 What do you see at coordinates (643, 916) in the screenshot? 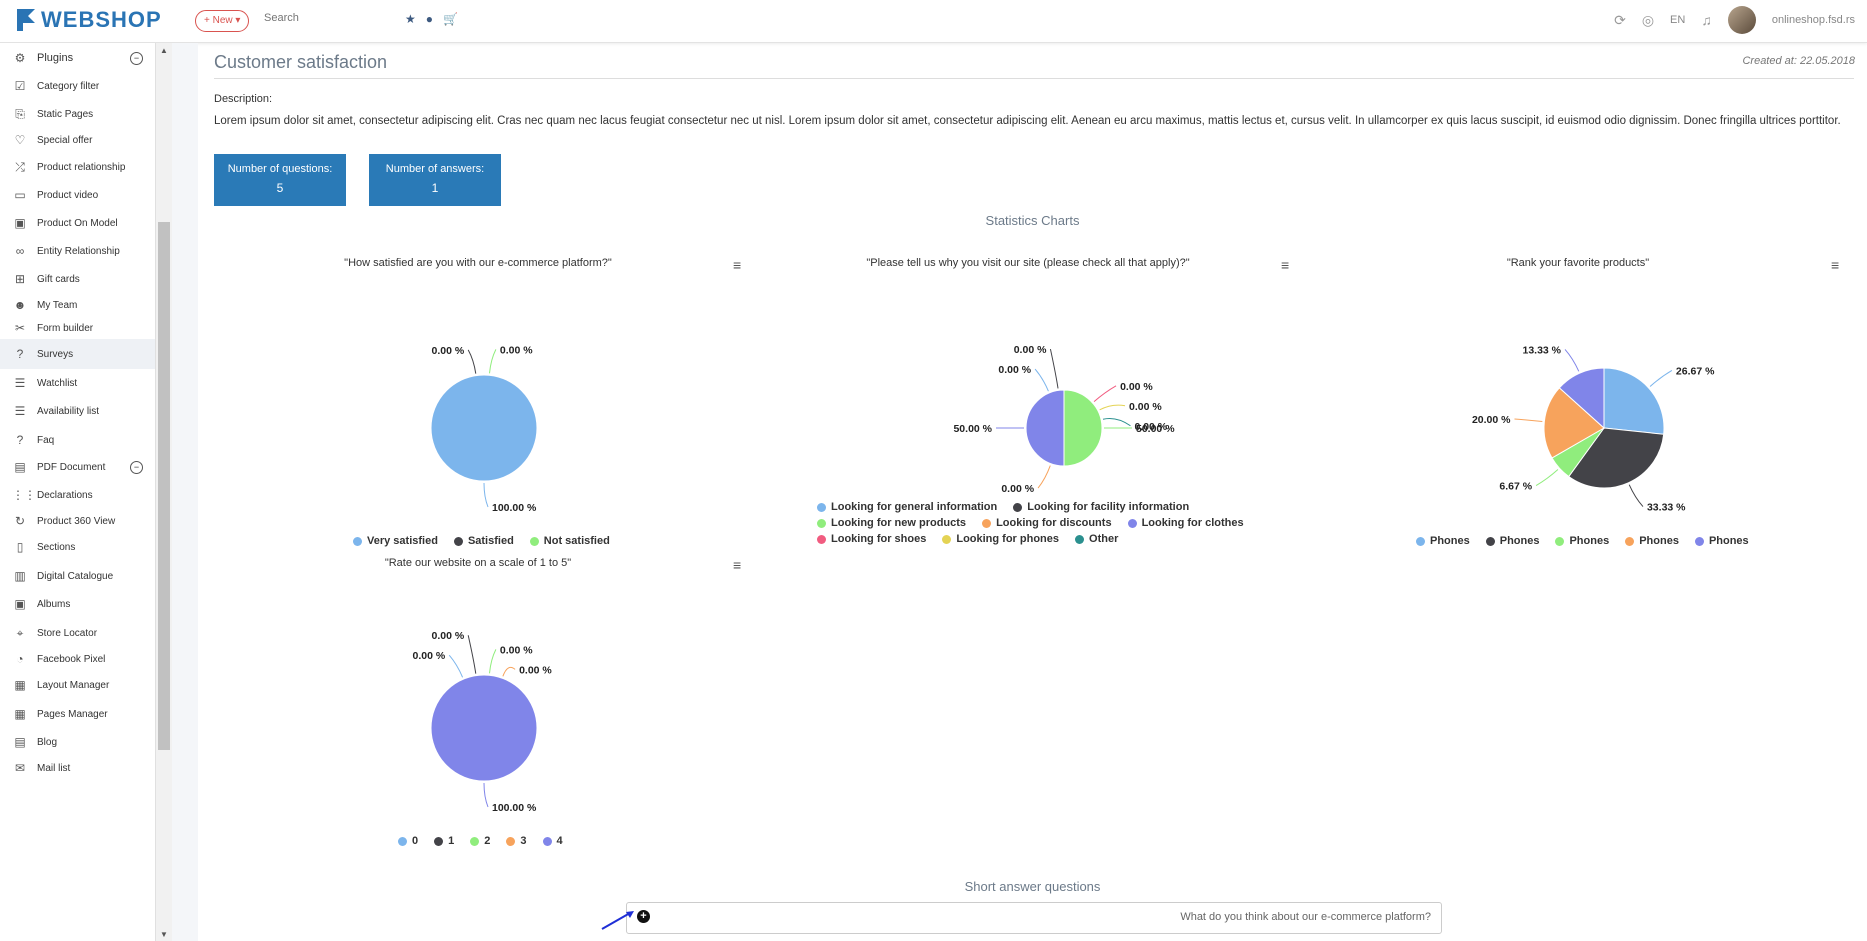
I see `expand-plus-icon: +` at bounding box center [643, 916].